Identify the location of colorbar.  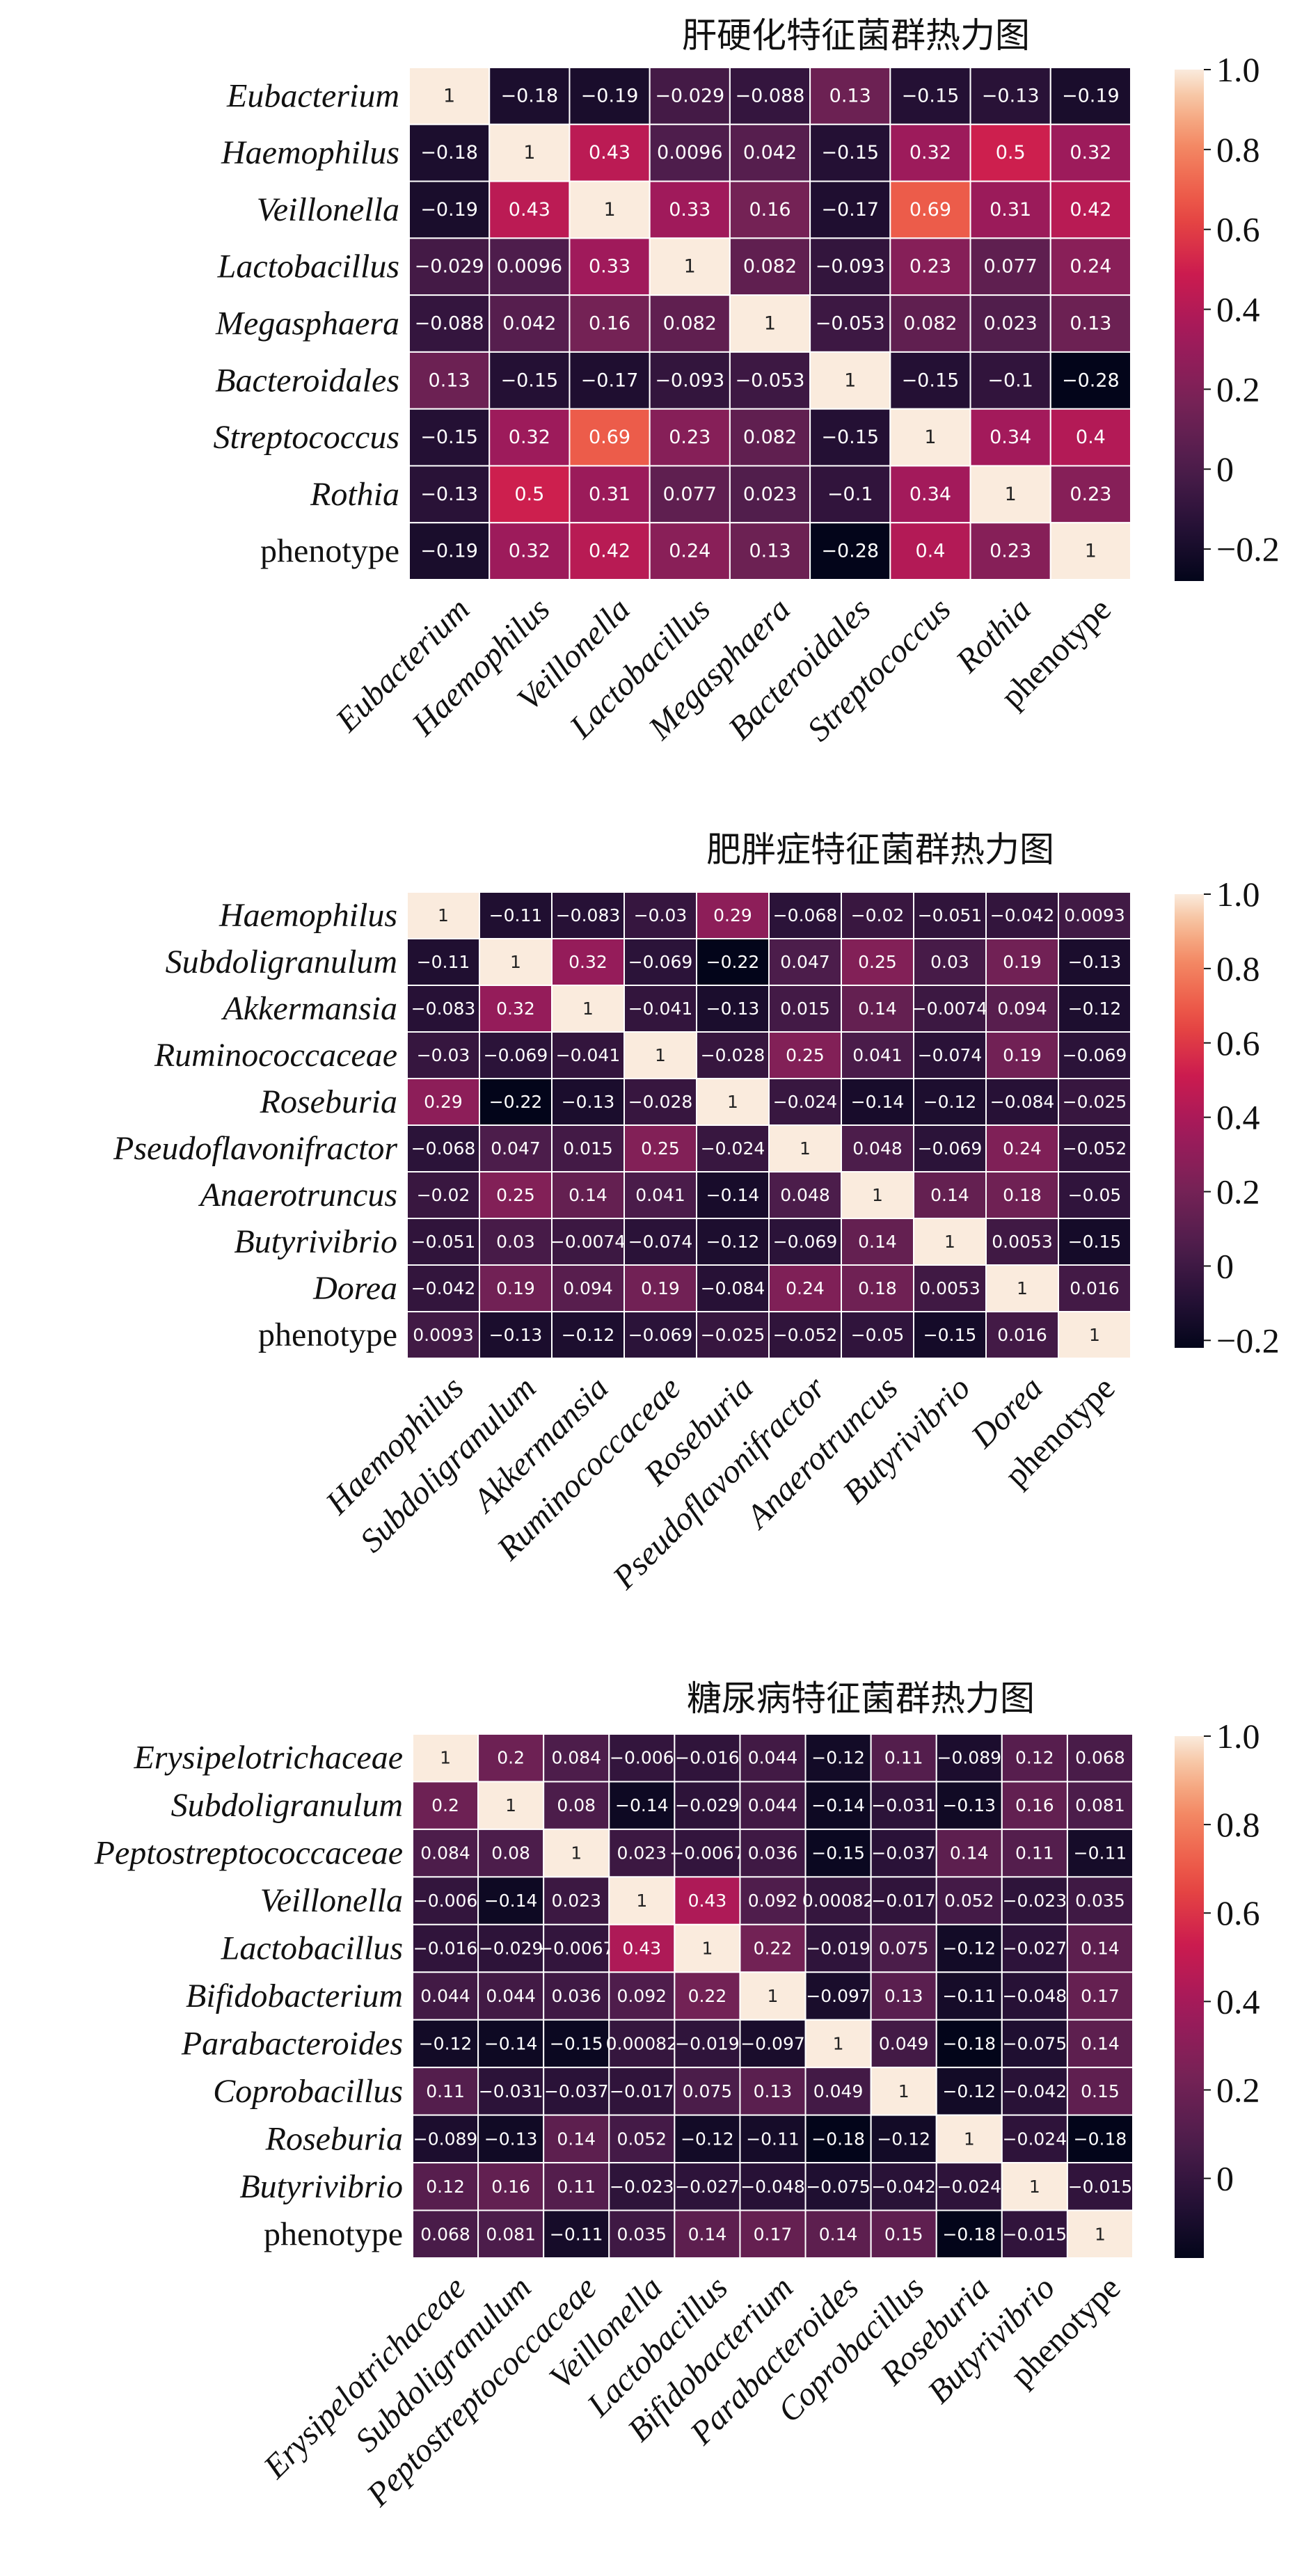
(1189, 1121).